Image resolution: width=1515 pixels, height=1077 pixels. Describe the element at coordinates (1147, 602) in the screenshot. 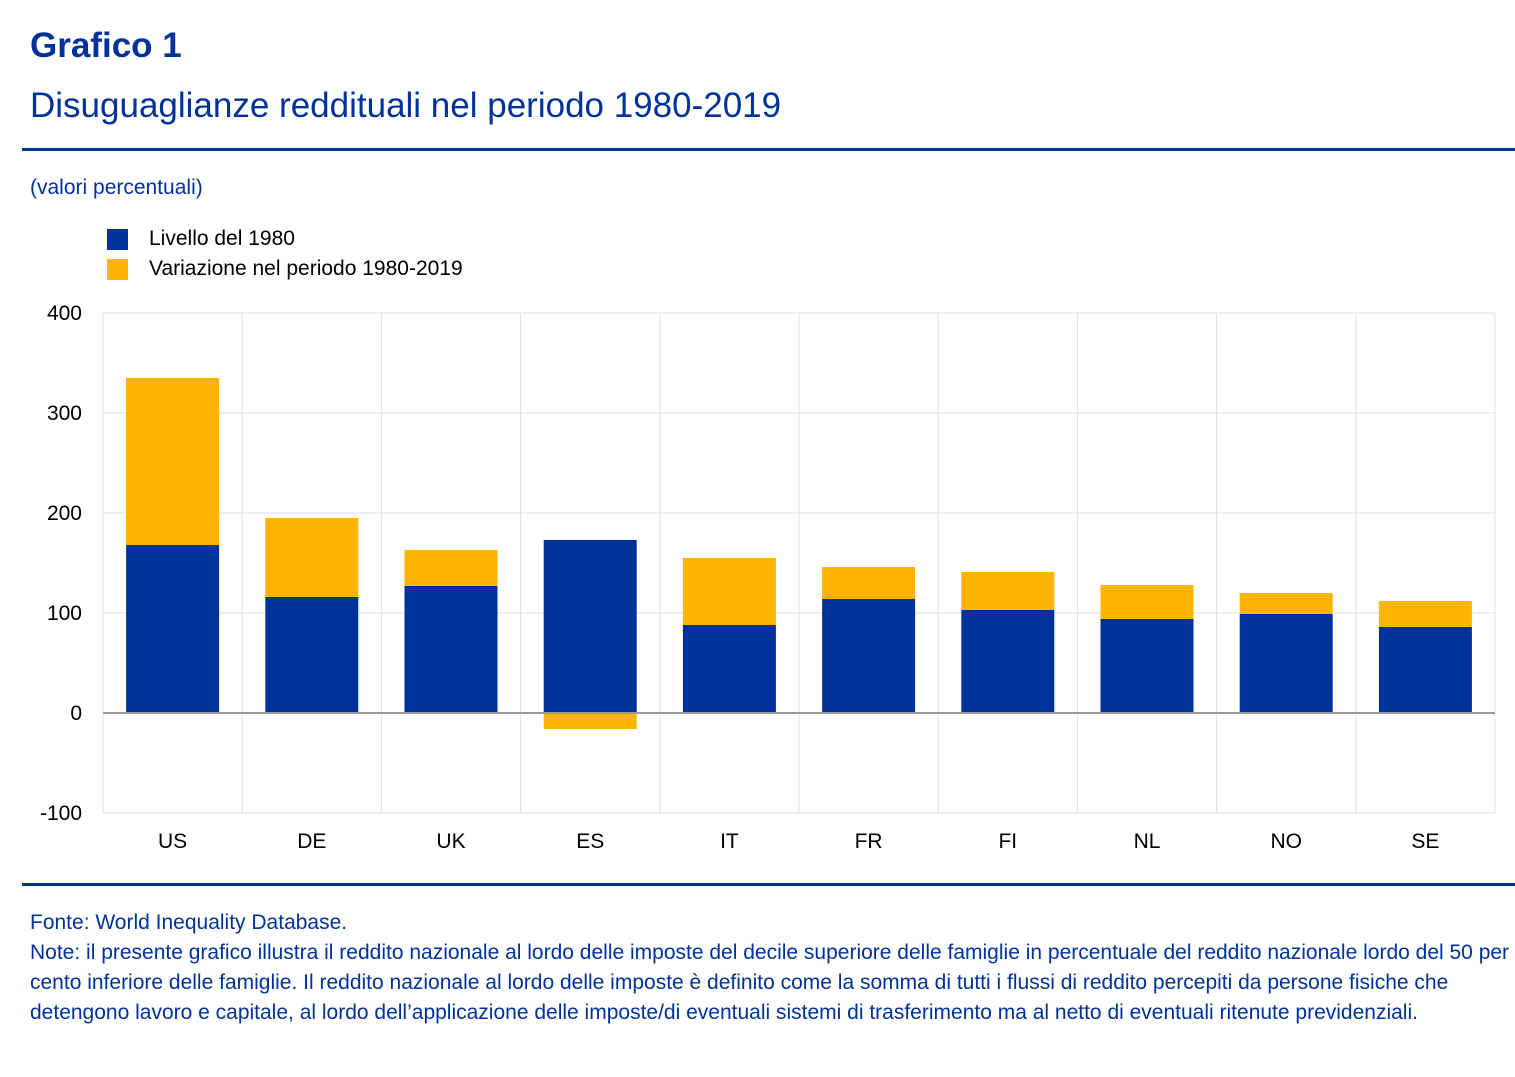

I see `bar-nl-change-1980-2019` at that location.